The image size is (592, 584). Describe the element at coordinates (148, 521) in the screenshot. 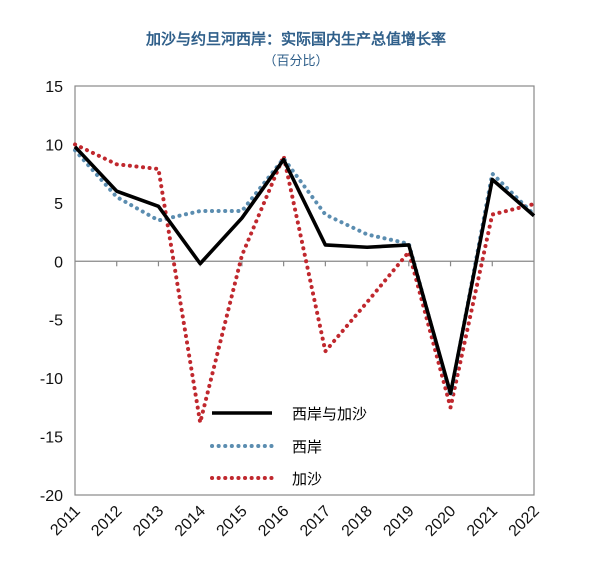

I see `x-tick-label: 2013` at that location.